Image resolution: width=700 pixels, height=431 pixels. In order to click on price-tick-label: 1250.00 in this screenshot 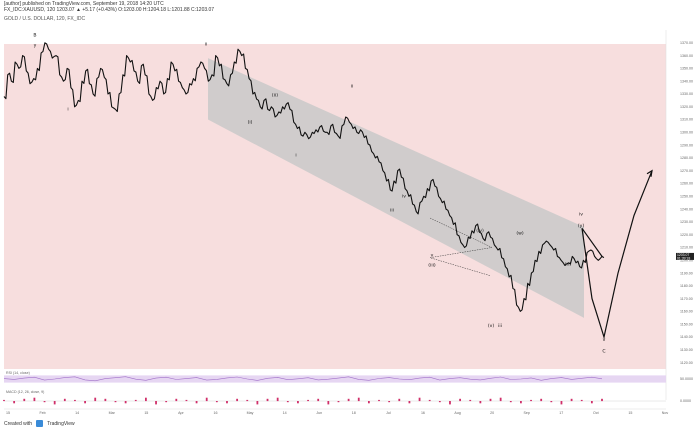, I will do `click(686, 197)`.